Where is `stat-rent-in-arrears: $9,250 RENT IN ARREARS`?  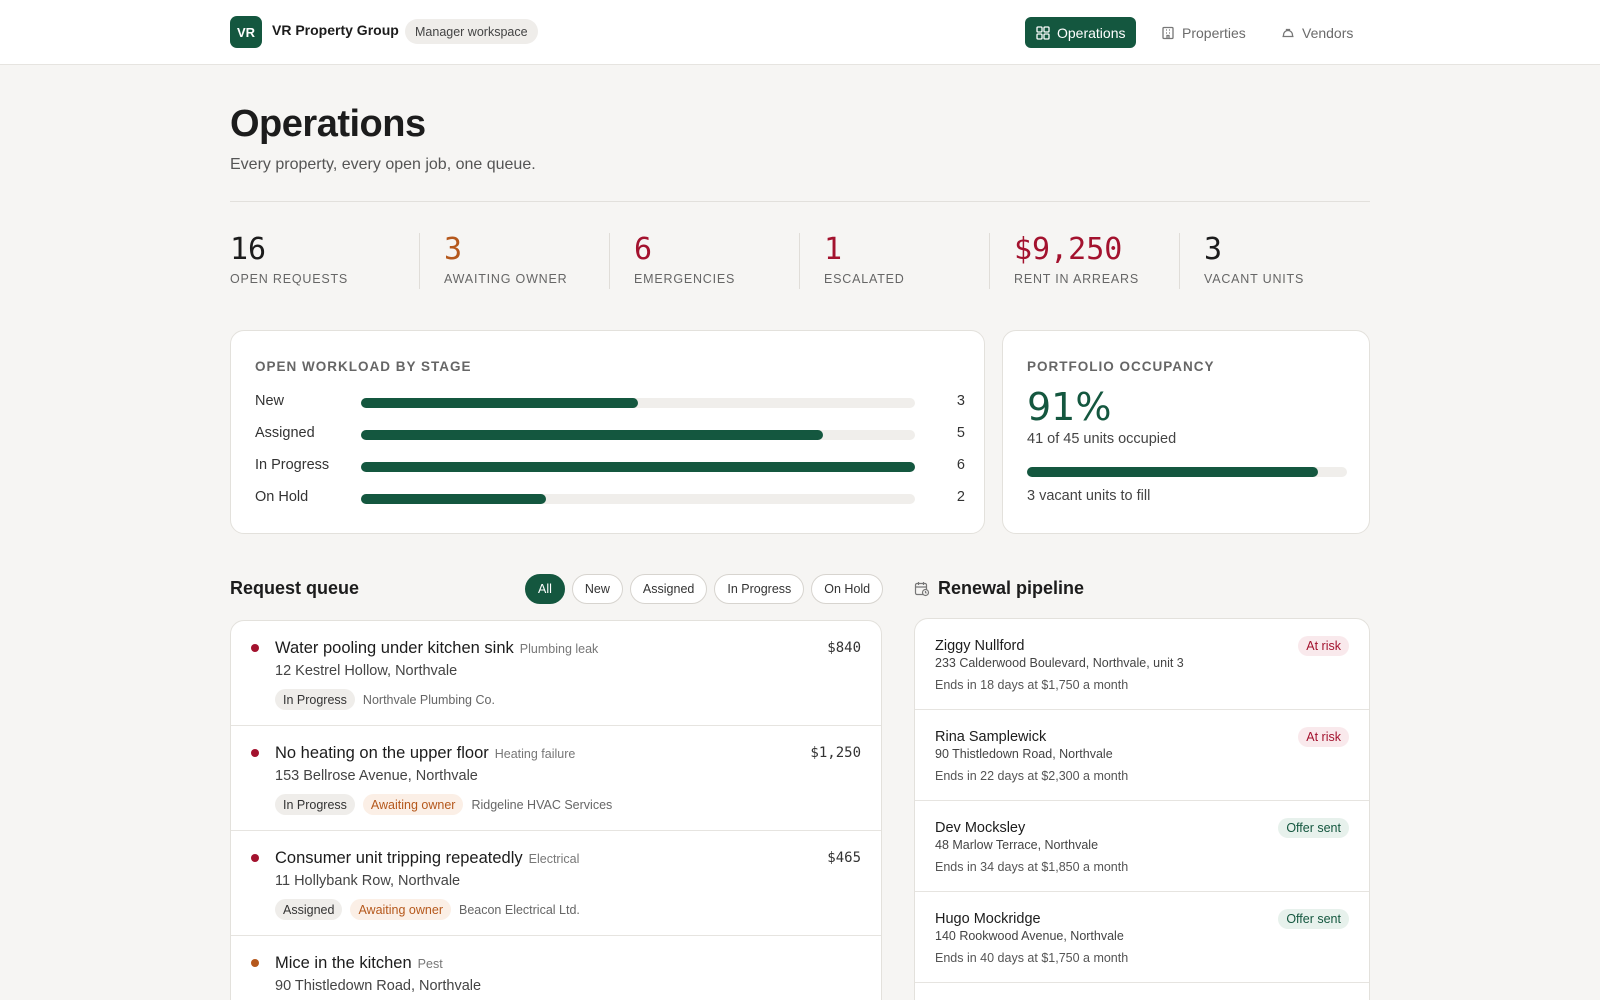
stat-rent-in-arrears: $9,250 RENT IN ARREARS is located at coordinates (1076, 260).